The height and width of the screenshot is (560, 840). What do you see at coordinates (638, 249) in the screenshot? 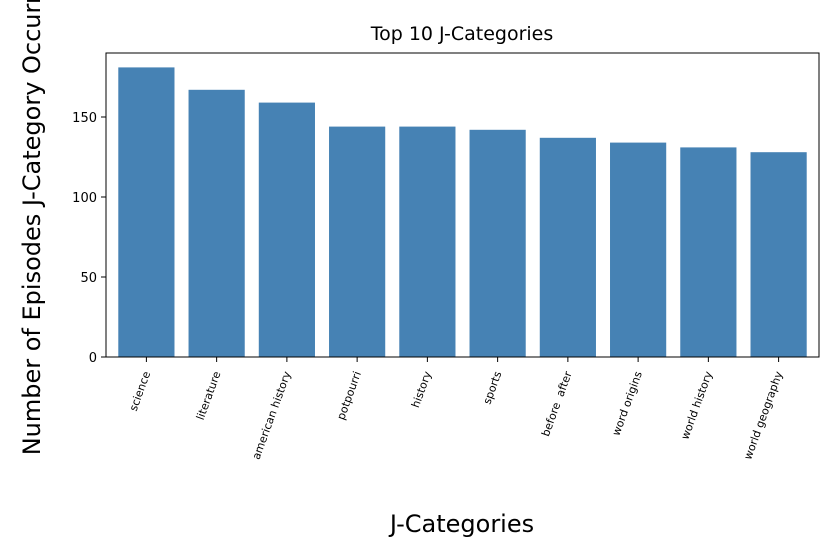
I see `bar-word-origins` at bounding box center [638, 249].